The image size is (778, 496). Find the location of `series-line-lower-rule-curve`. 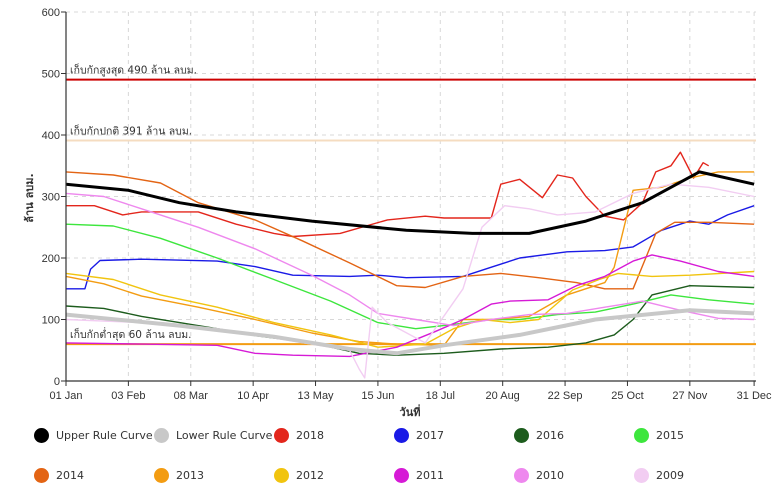

series-line-lower-rule-curve is located at coordinates (410, 332).